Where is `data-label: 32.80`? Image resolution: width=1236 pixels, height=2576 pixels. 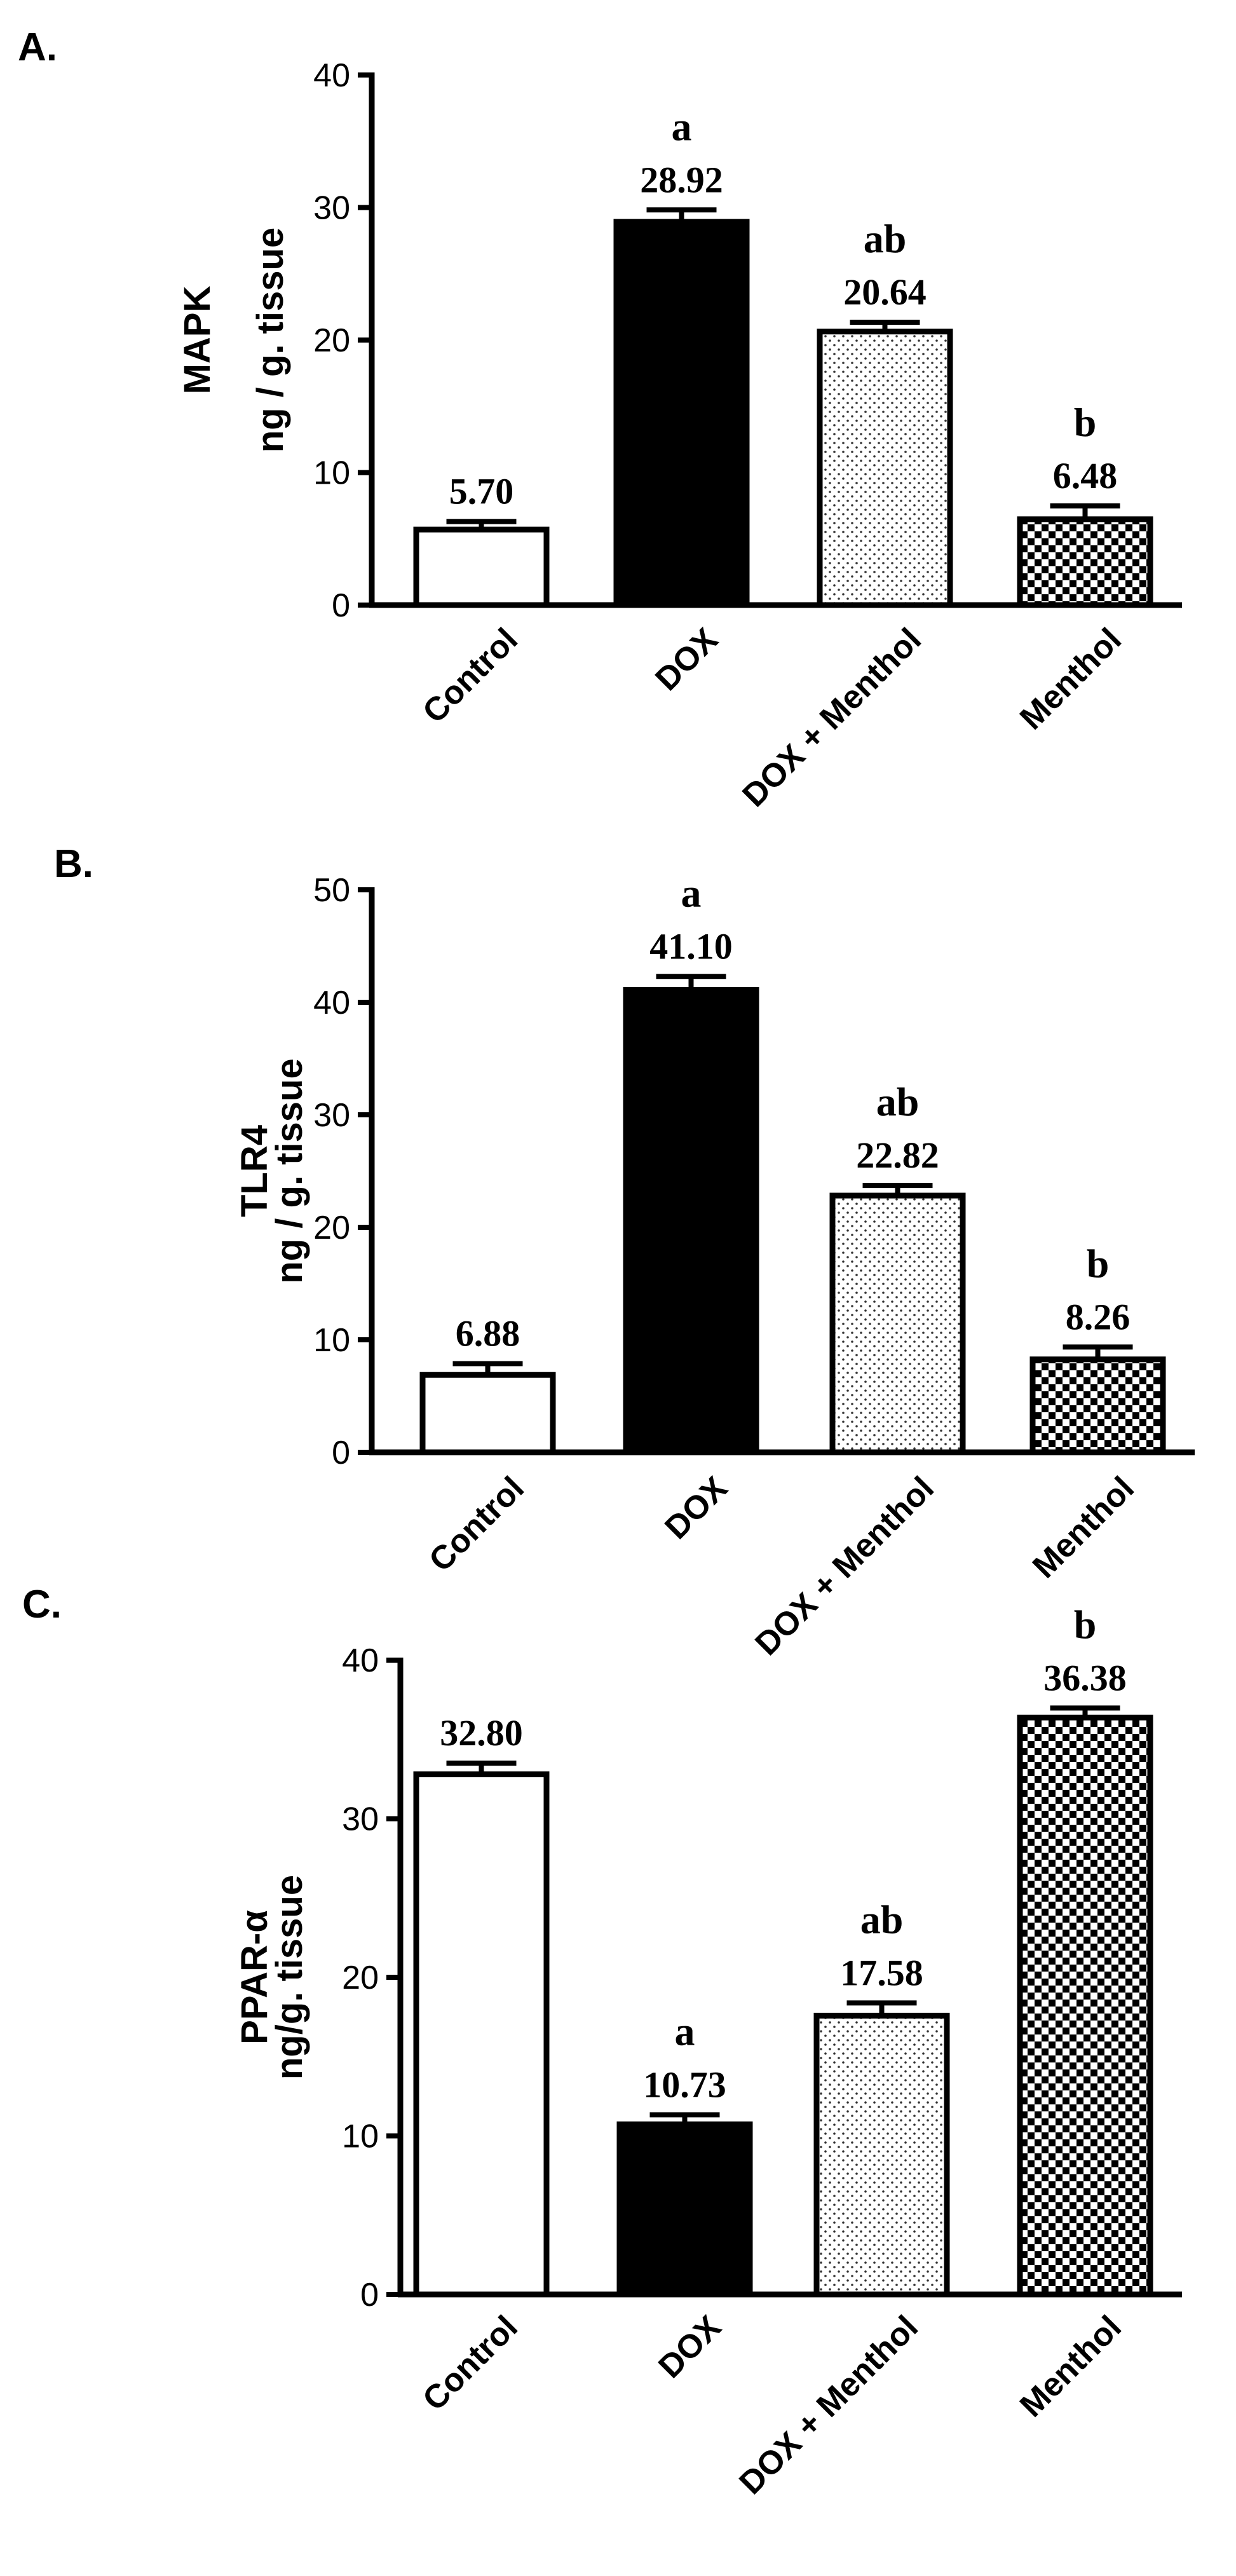
data-label: 32.80 is located at coordinates (481, 1733).